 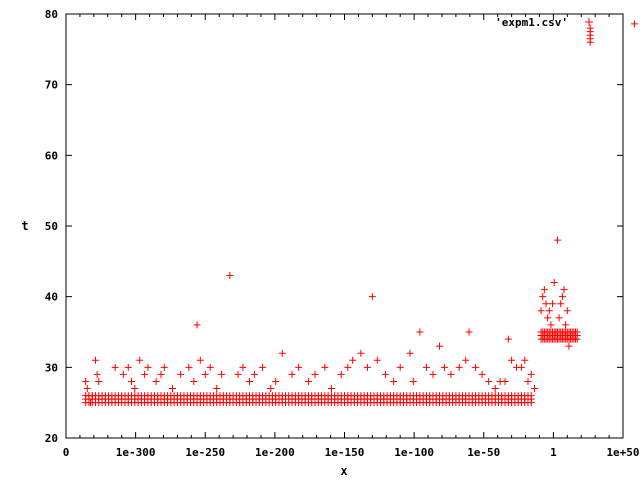 What do you see at coordinates (483, 452) in the screenshot?
I see `x-tick-label: 1e-50` at bounding box center [483, 452].